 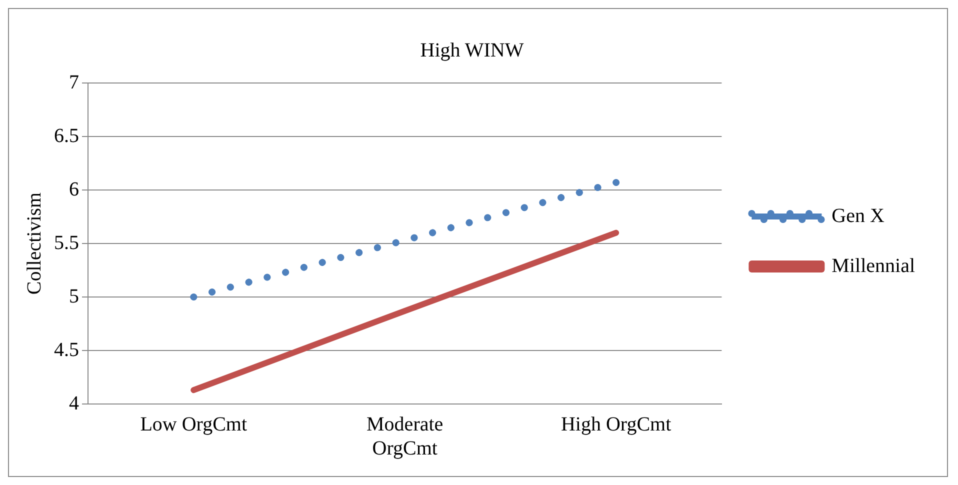 What do you see at coordinates (66, 135) in the screenshot?
I see `y-tick-label: 6.5` at bounding box center [66, 135].